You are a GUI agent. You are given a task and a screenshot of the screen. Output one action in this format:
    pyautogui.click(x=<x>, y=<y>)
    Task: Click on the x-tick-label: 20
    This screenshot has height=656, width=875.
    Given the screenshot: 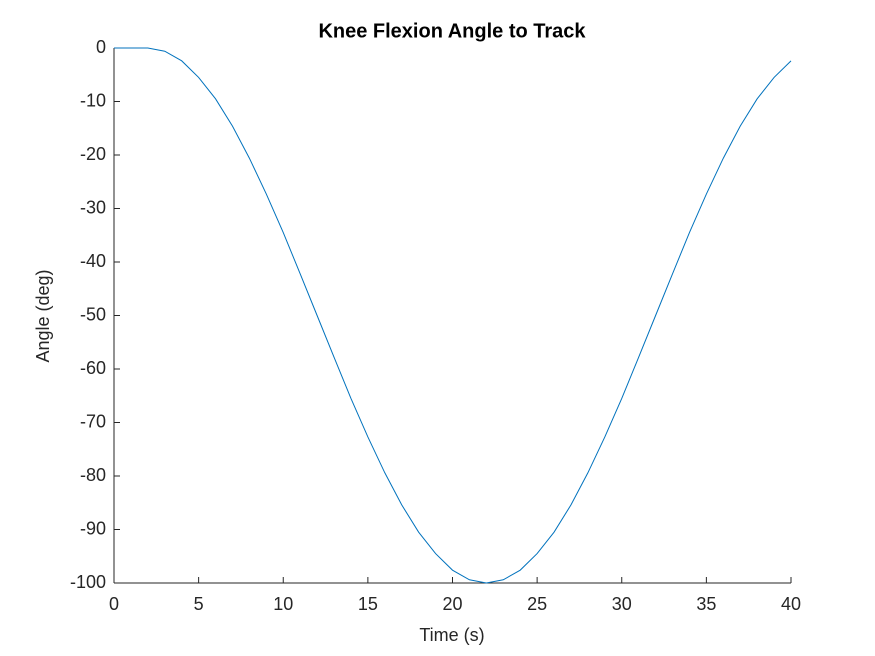 What is the action you would take?
    pyautogui.click(x=452, y=604)
    